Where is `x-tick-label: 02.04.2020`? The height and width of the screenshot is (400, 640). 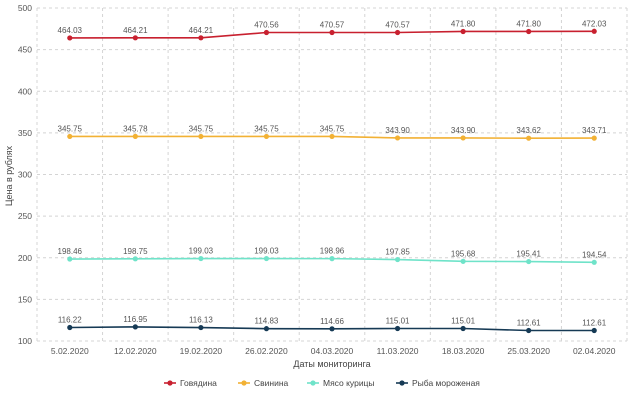
x-tick-label: 02.04.2020 is located at coordinates (594, 351).